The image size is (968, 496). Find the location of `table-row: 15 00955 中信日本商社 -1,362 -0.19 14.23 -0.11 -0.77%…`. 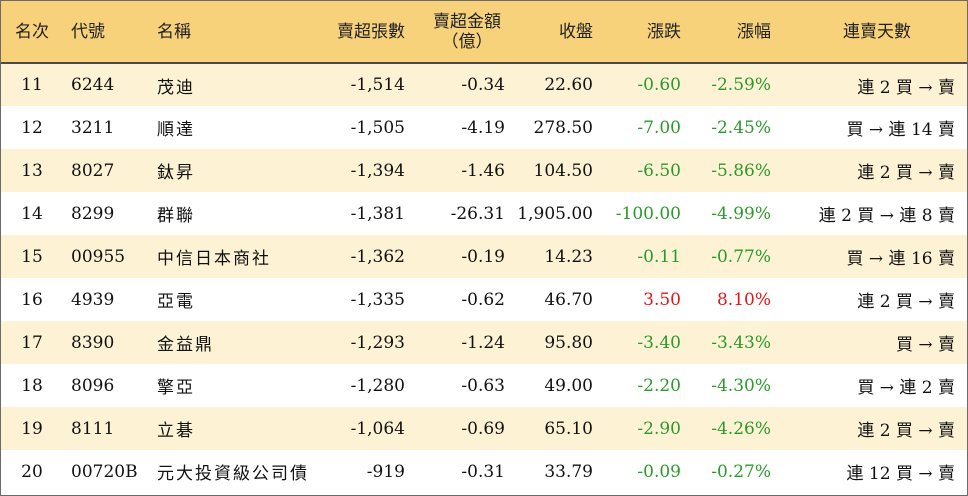

table-row: 15 00955 中信日本商社 -1,362 -0.19 14.23 -0.11 -0.77%… is located at coordinates (484, 256).